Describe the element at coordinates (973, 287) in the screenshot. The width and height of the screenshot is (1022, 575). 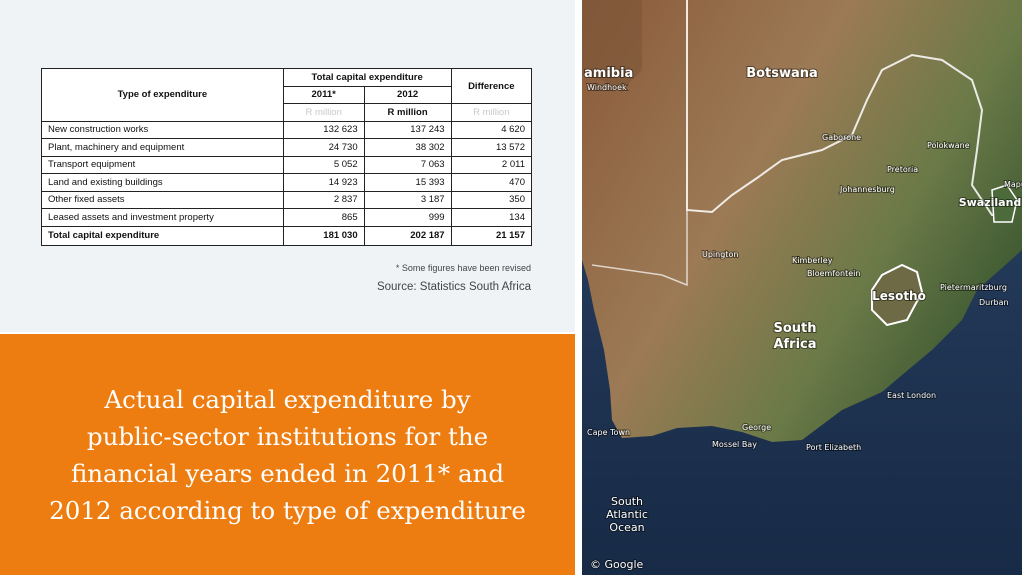
I see `place-label: Pietermaritzburg` at that location.